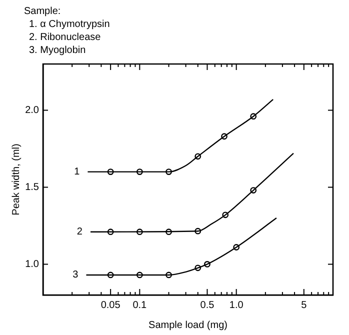  What do you see at coordinates (75, 275) in the screenshot?
I see `series-label: 3` at bounding box center [75, 275].